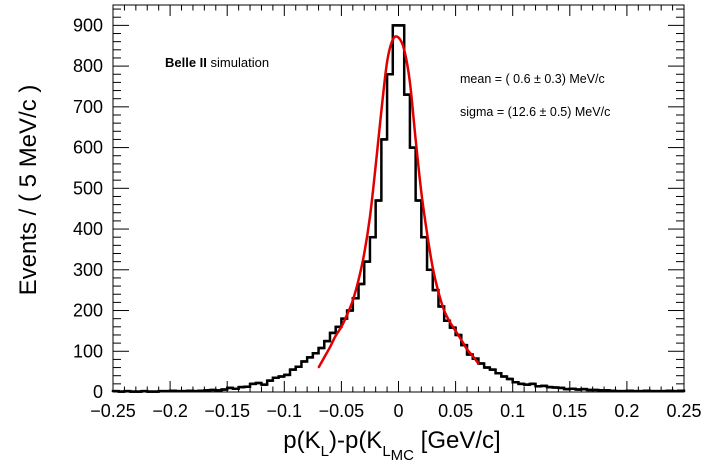 This screenshot has width=709, height=469. I want to click on y-tick-label: 500, so click(88, 188).